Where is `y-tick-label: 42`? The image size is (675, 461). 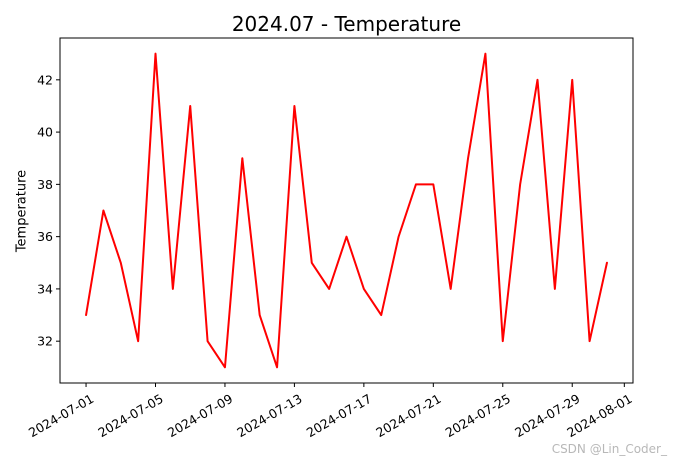
y-tick-label: 42 is located at coordinates (45, 79).